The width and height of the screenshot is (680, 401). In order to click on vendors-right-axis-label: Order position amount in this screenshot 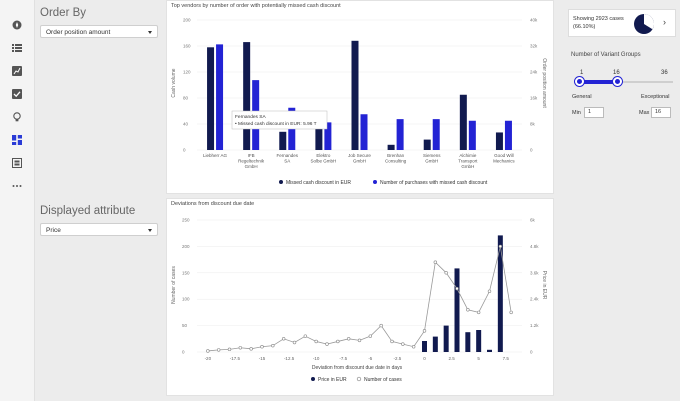, I will do `click(544, 83)`.